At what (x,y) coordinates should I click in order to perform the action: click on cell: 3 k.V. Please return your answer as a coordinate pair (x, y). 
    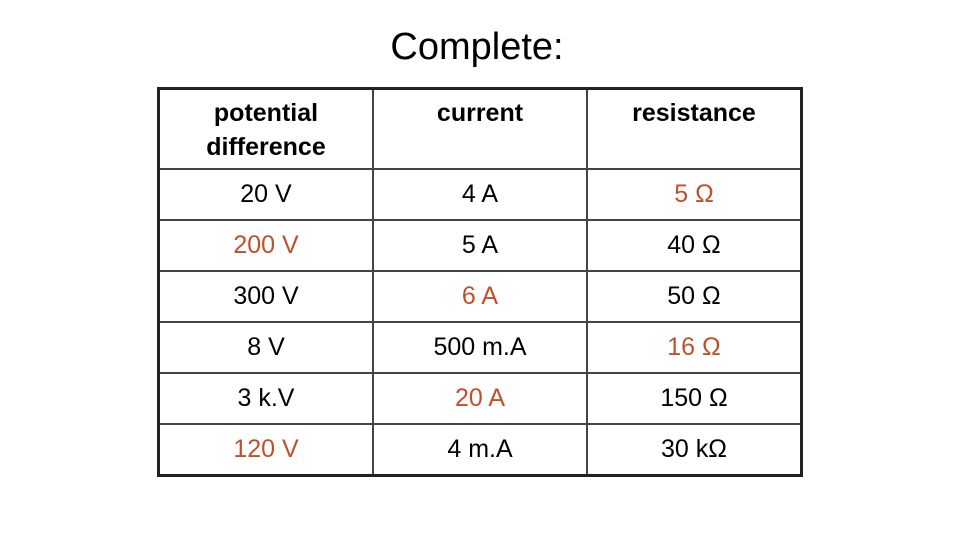
    Looking at the image, I should click on (265, 398).